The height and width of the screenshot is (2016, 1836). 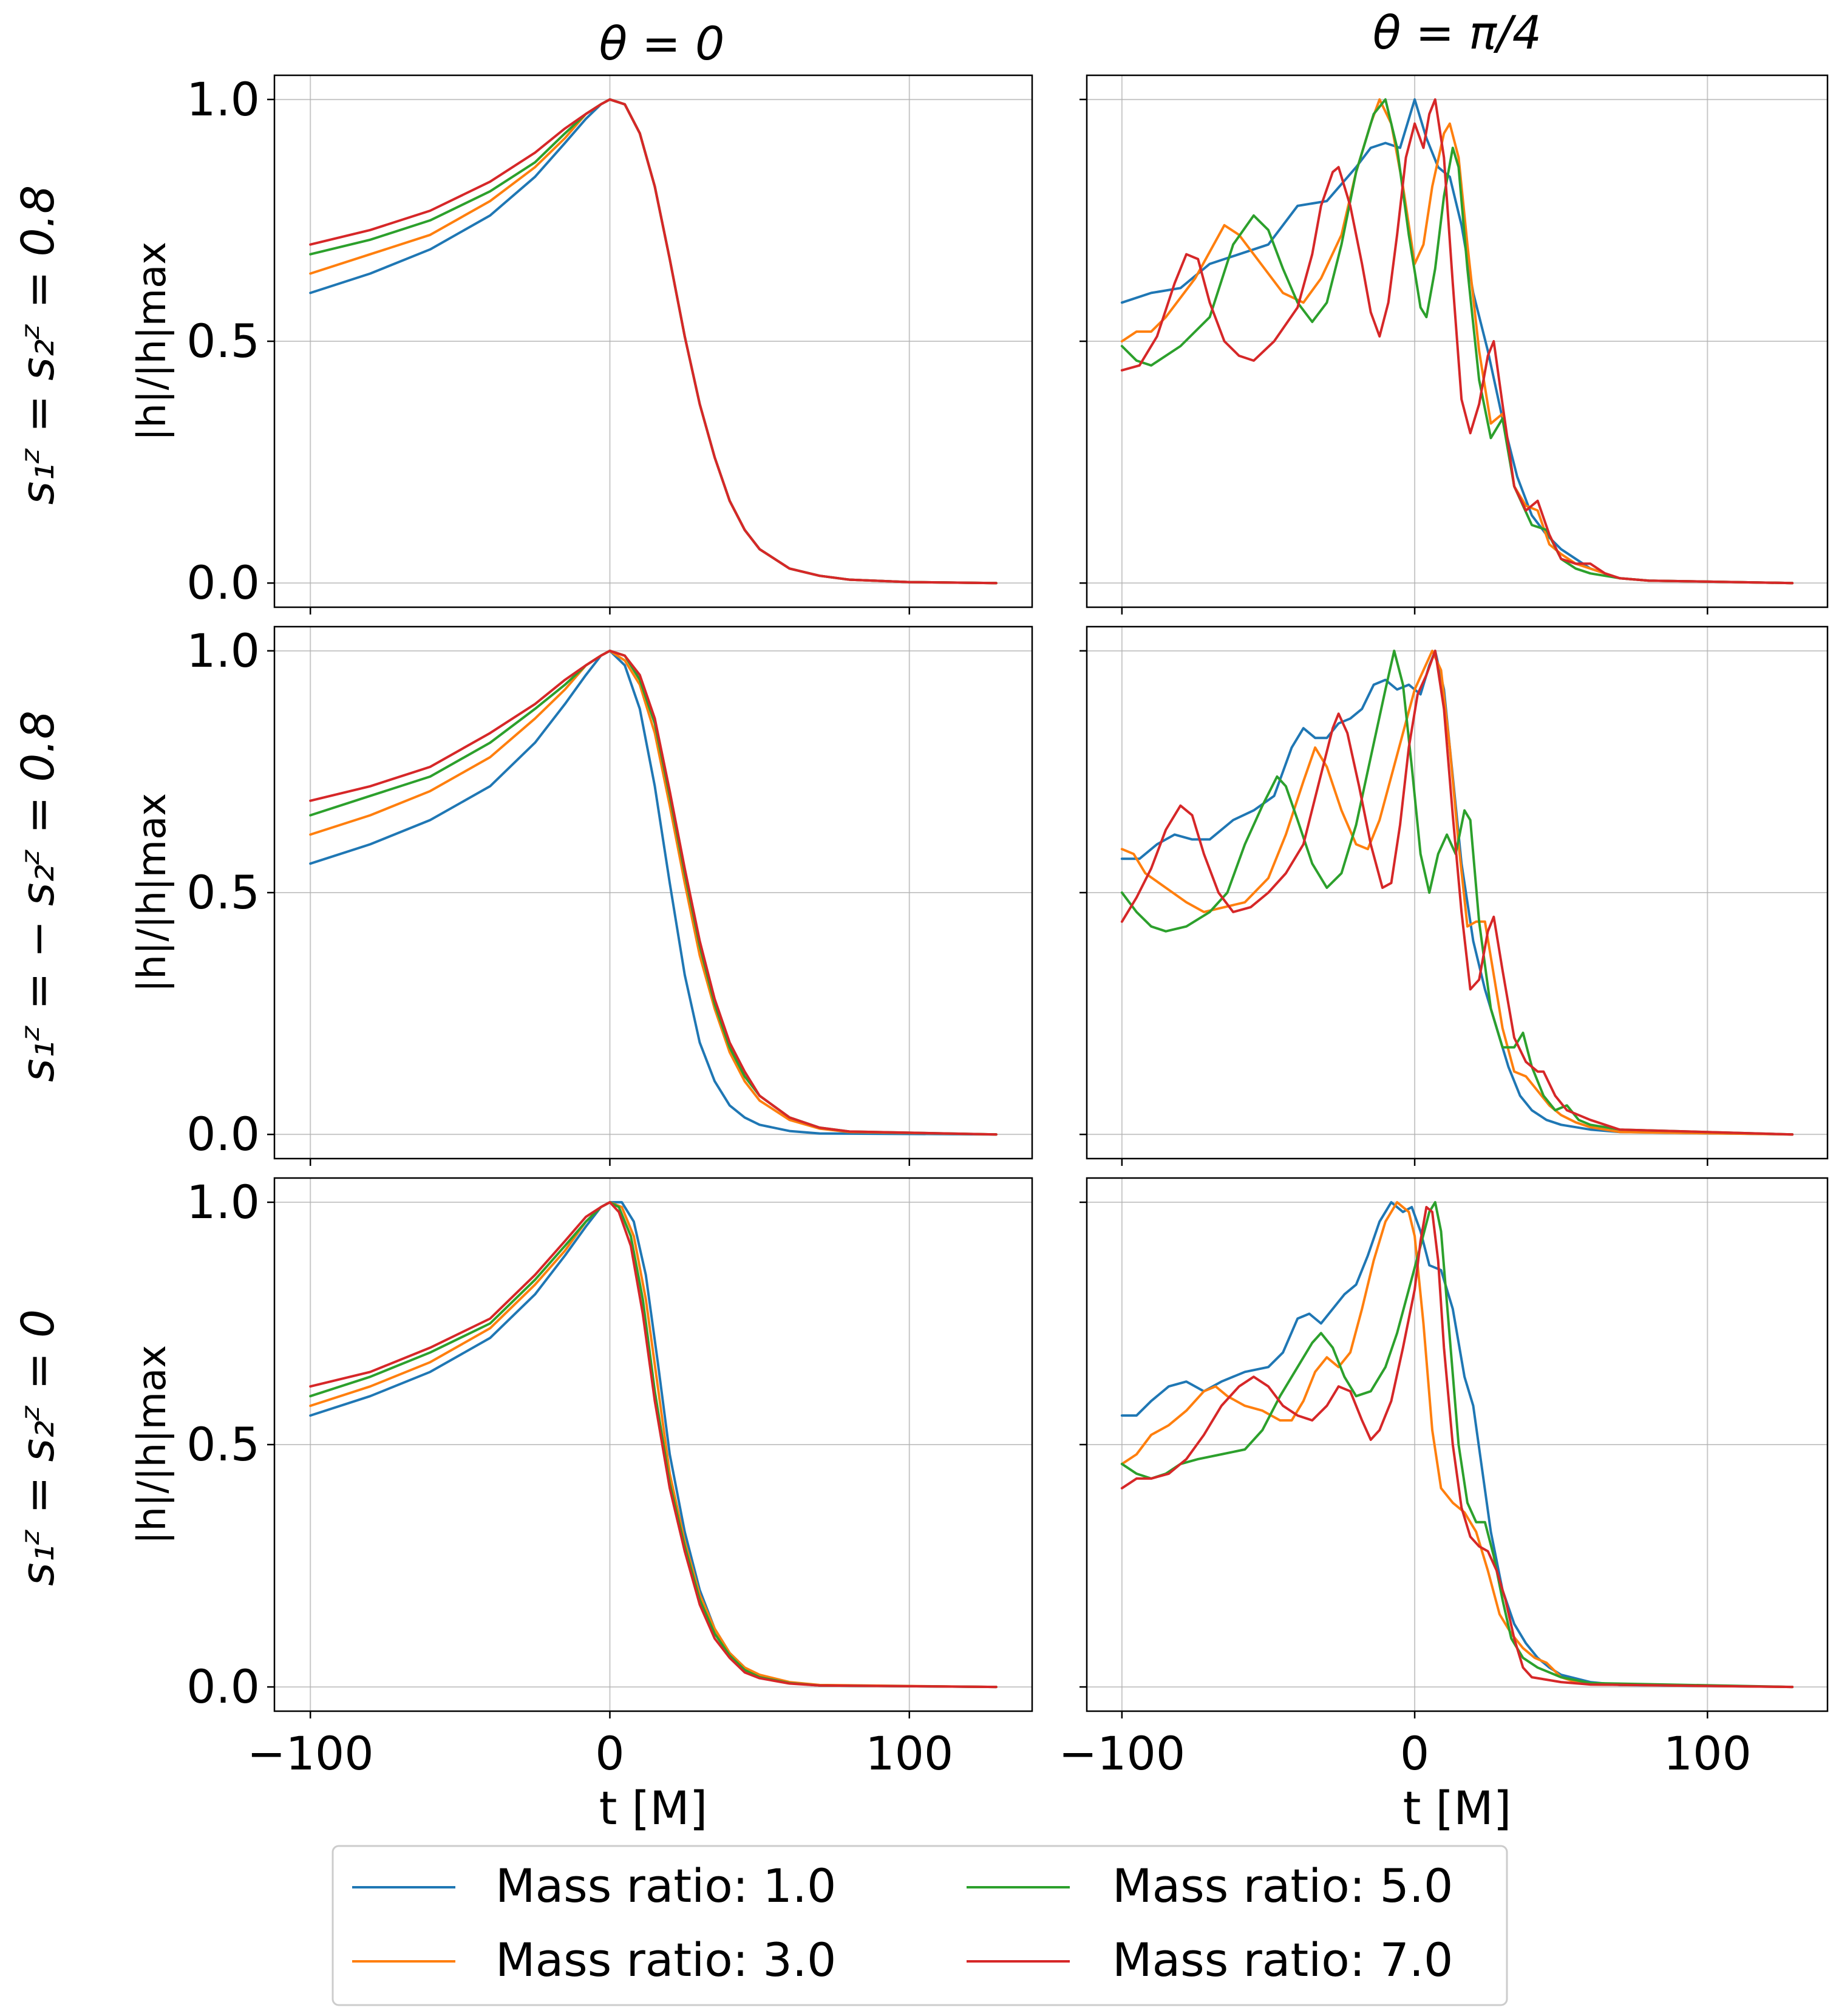 I want to click on legend-entry: Mass ratio: 3.0, so click(x=594, y=1960).